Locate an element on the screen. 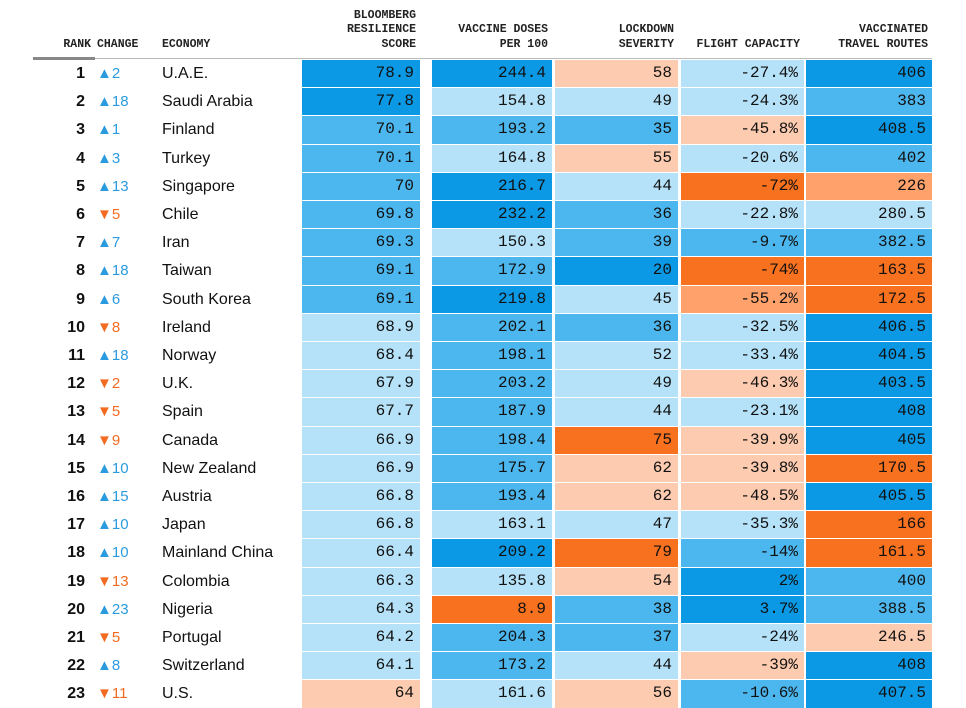  value-cell: 408 is located at coordinates (869, 412).